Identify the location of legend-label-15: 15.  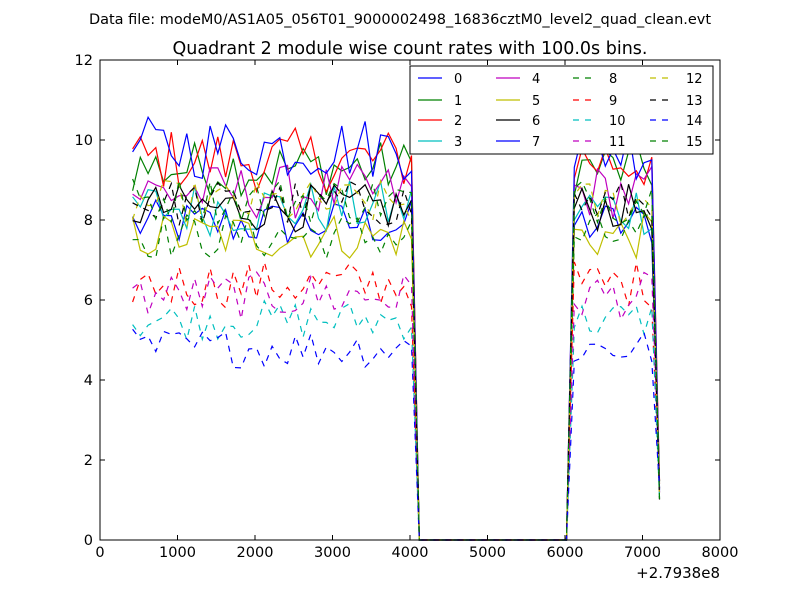
(694, 142).